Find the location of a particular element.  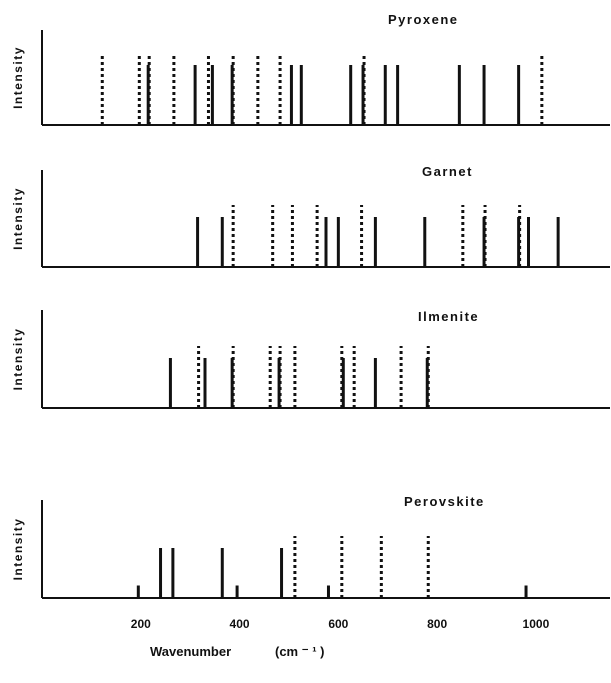

x-axis-label: Wavenumber is located at coordinates (190, 651).